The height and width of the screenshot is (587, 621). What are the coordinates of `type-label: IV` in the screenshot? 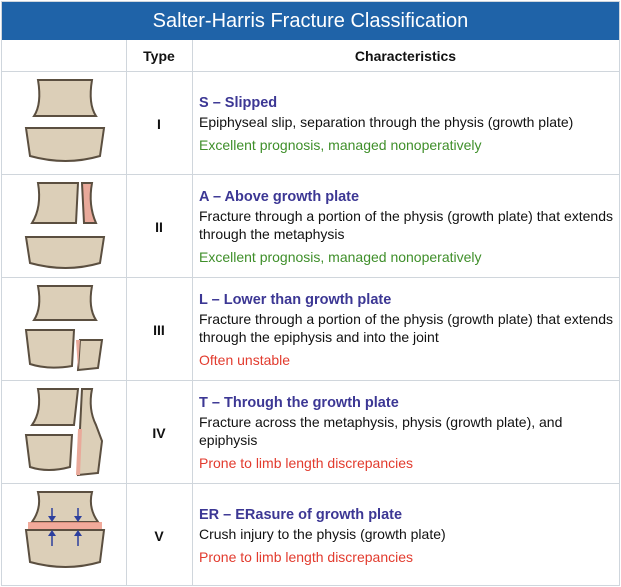 It's located at (159, 432).